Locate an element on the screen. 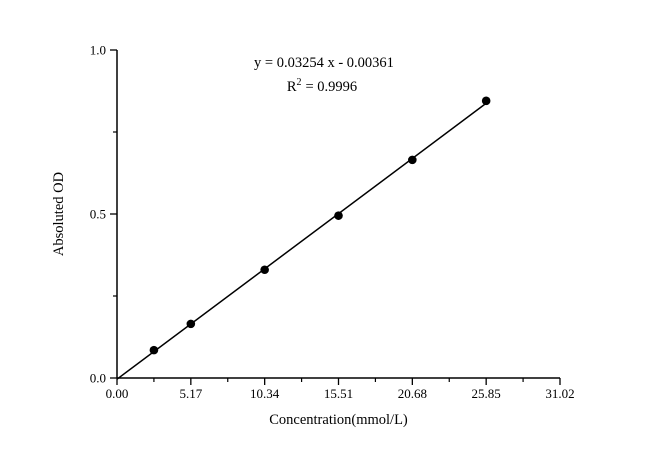 The width and height of the screenshot is (650, 454). r-squared-superscript: 2 is located at coordinates (298, 82).